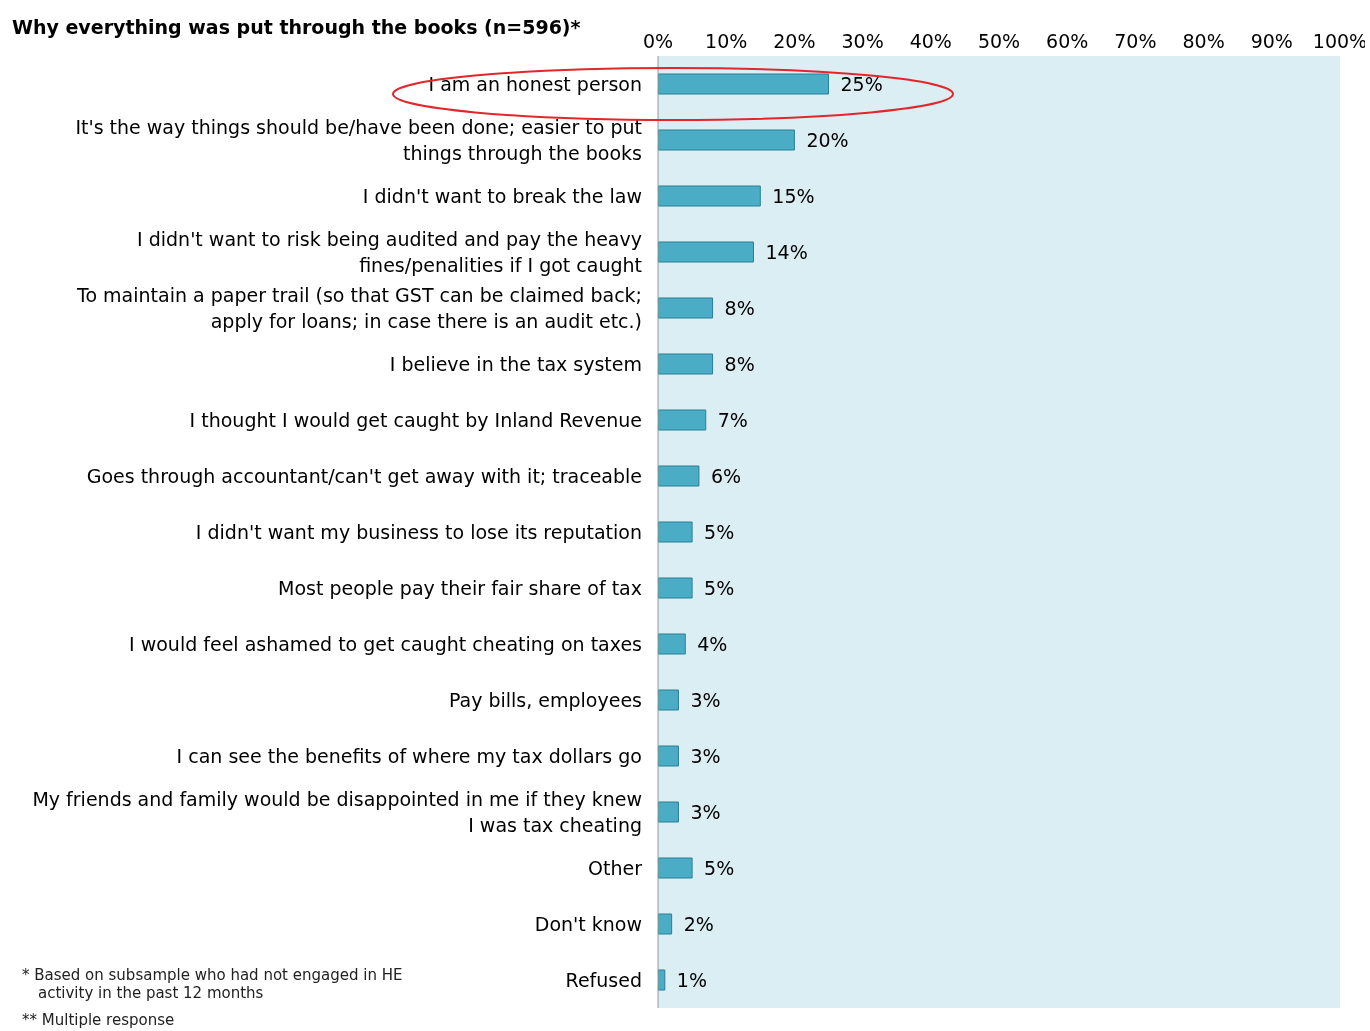  I want to click on x-tick-label: 30%, so click(862, 41).